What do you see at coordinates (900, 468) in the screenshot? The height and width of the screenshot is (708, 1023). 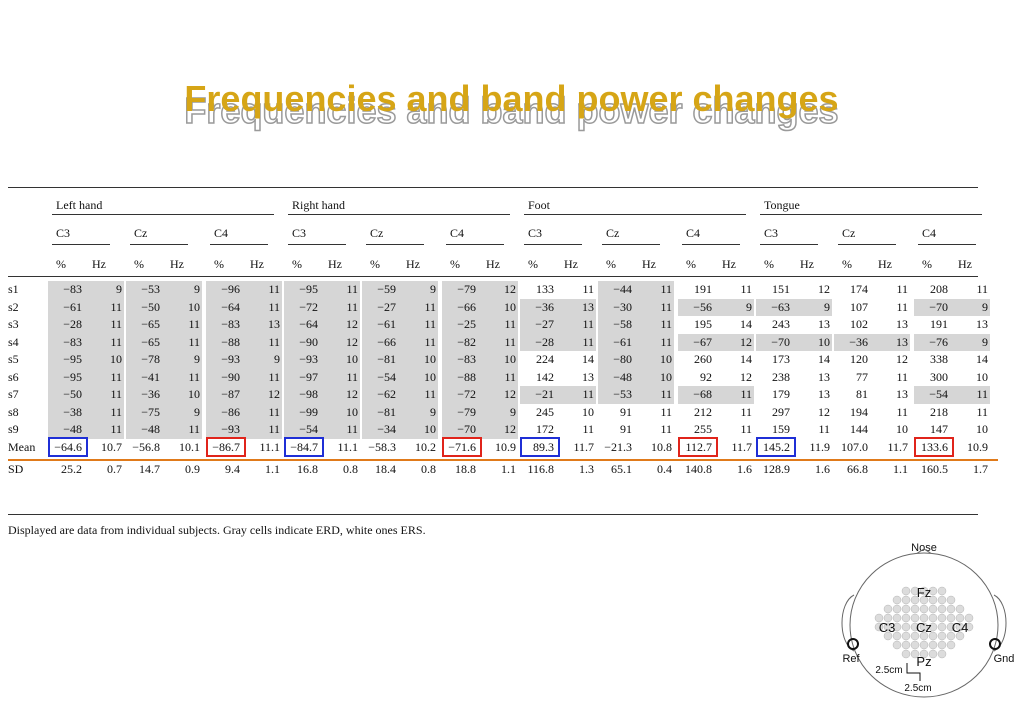 I see `cell-hz: 1.1` at bounding box center [900, 468].